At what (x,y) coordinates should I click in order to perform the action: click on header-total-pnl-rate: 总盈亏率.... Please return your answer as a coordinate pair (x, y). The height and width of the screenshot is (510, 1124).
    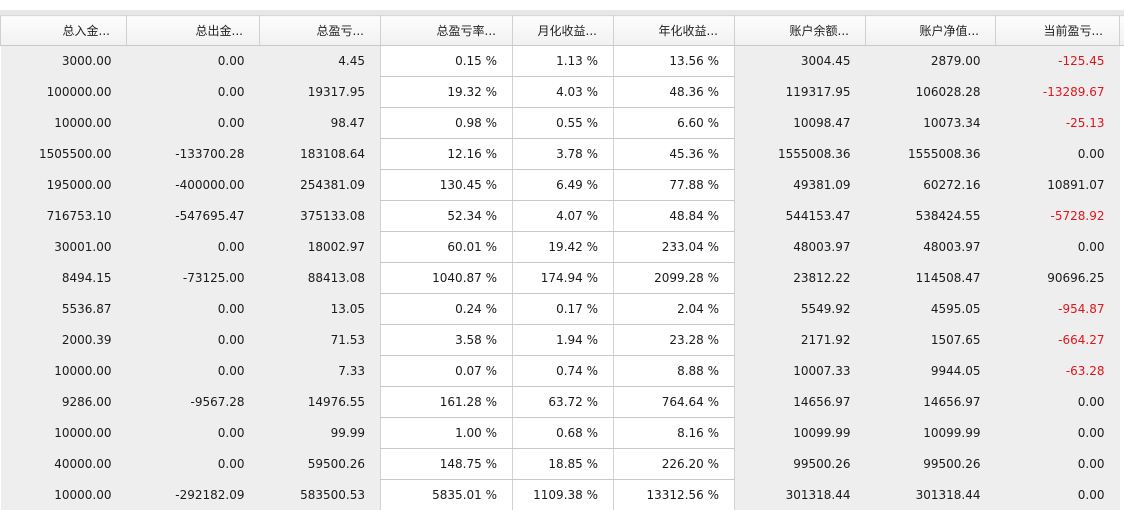
    Looking at the image, I should click on (446, 30).